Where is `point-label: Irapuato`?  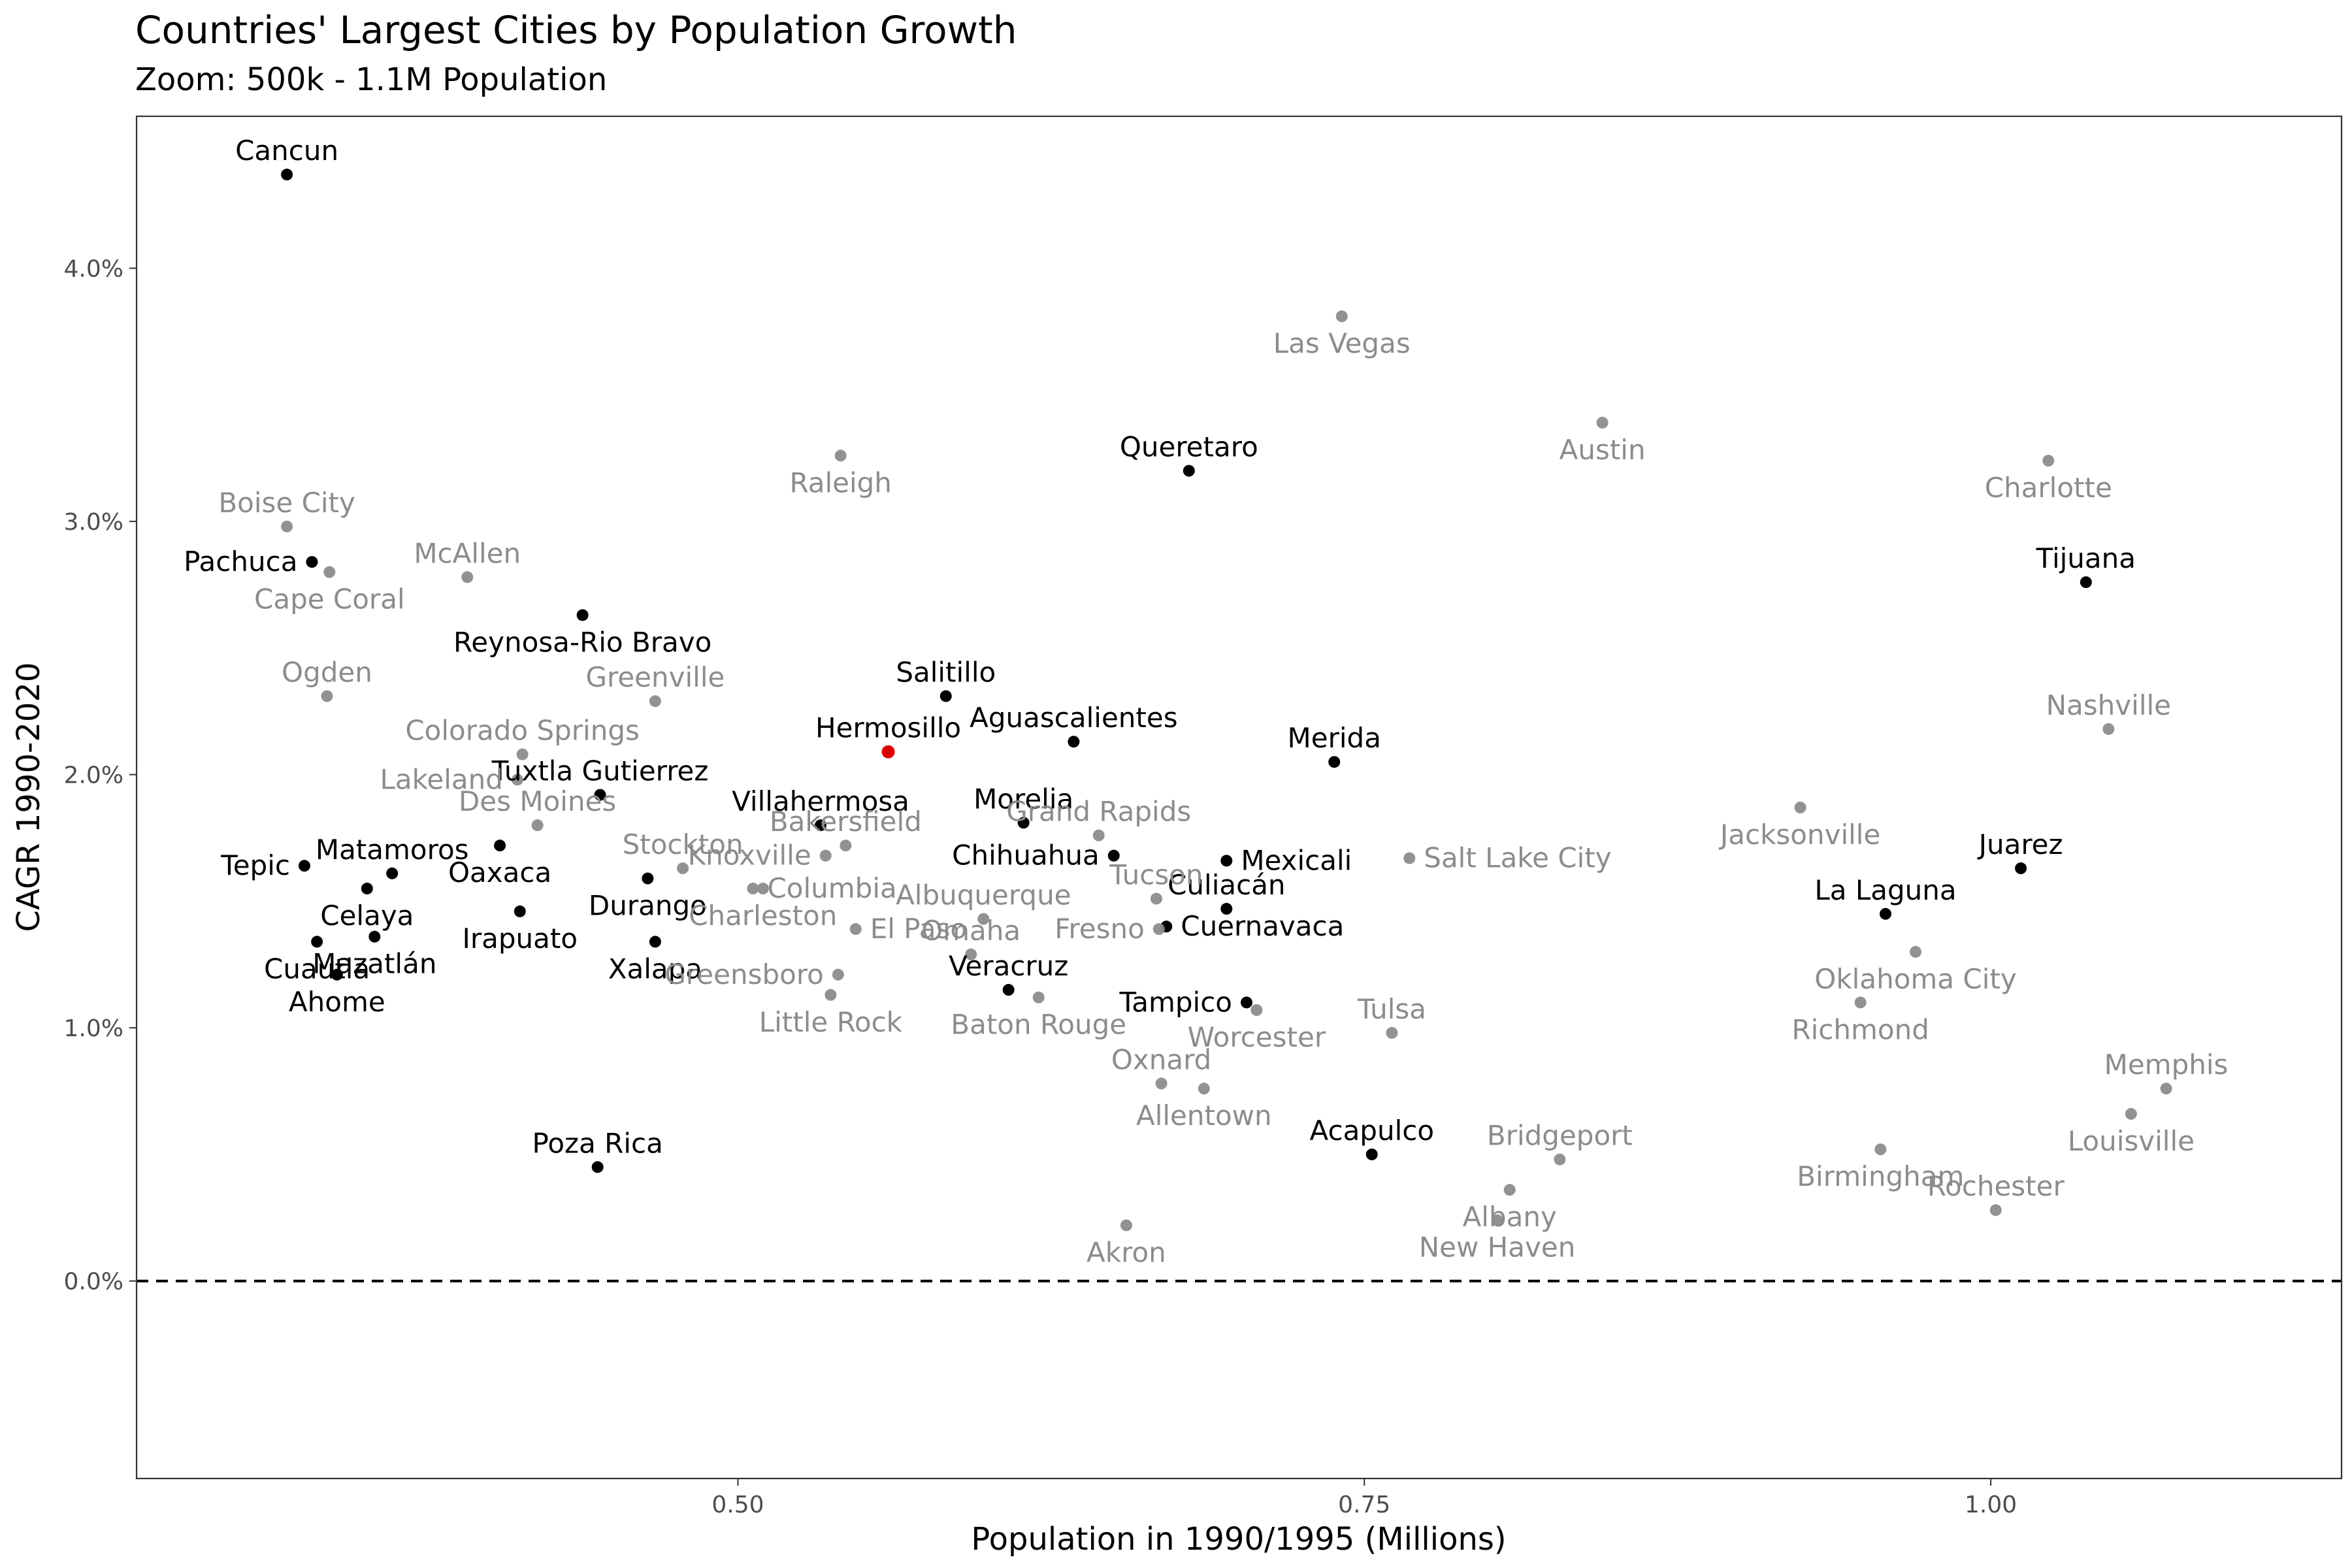 point-label: Irapuato is located at coordinates (520, 939).